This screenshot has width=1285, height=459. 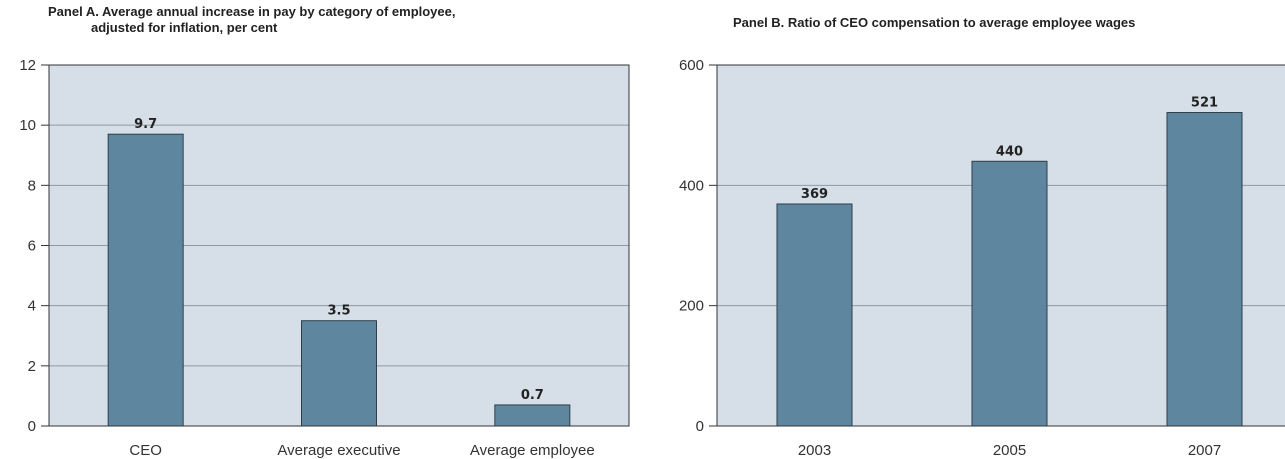 I want to click on bar-value-label: 3.5, so click(x=338, y=311).